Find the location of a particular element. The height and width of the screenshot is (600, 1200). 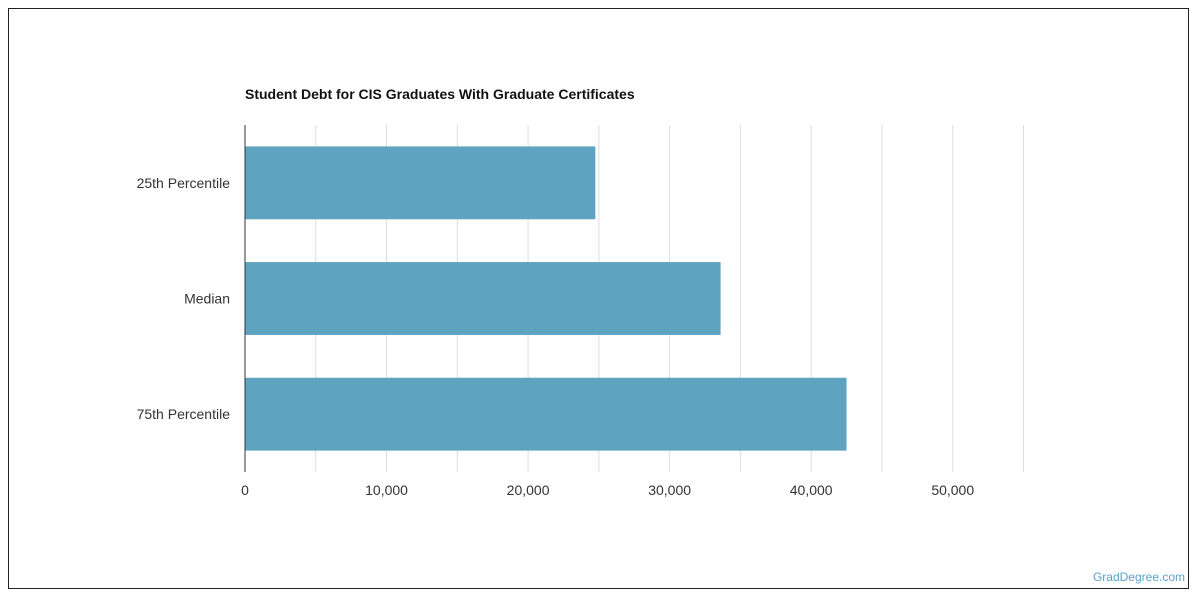

category-labels: 25th Percentile Median 75th Percentile is located at coordinates (184, 298).